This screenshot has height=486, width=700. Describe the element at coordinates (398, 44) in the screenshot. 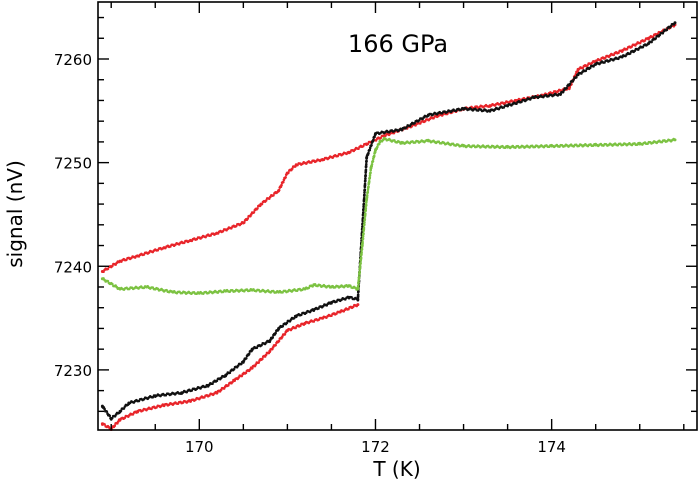

I see `chart-annotation: 166 GPa` at that location.